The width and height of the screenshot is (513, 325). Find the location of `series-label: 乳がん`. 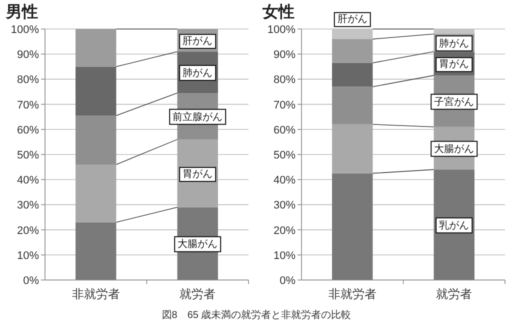

series-label: 乳がん is located at coordinates (454, 225).